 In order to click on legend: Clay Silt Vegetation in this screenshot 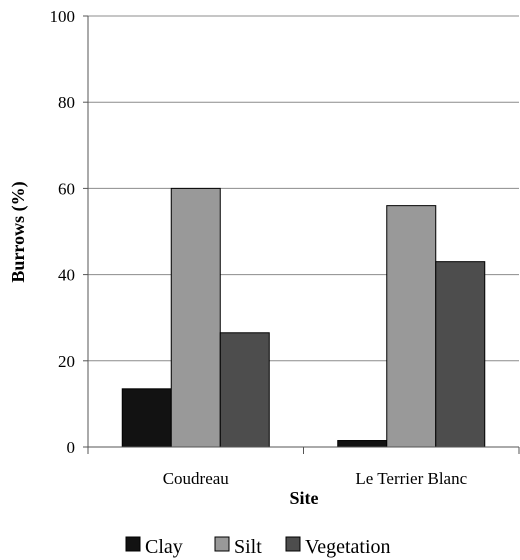, I will do `click(258, 547)`.